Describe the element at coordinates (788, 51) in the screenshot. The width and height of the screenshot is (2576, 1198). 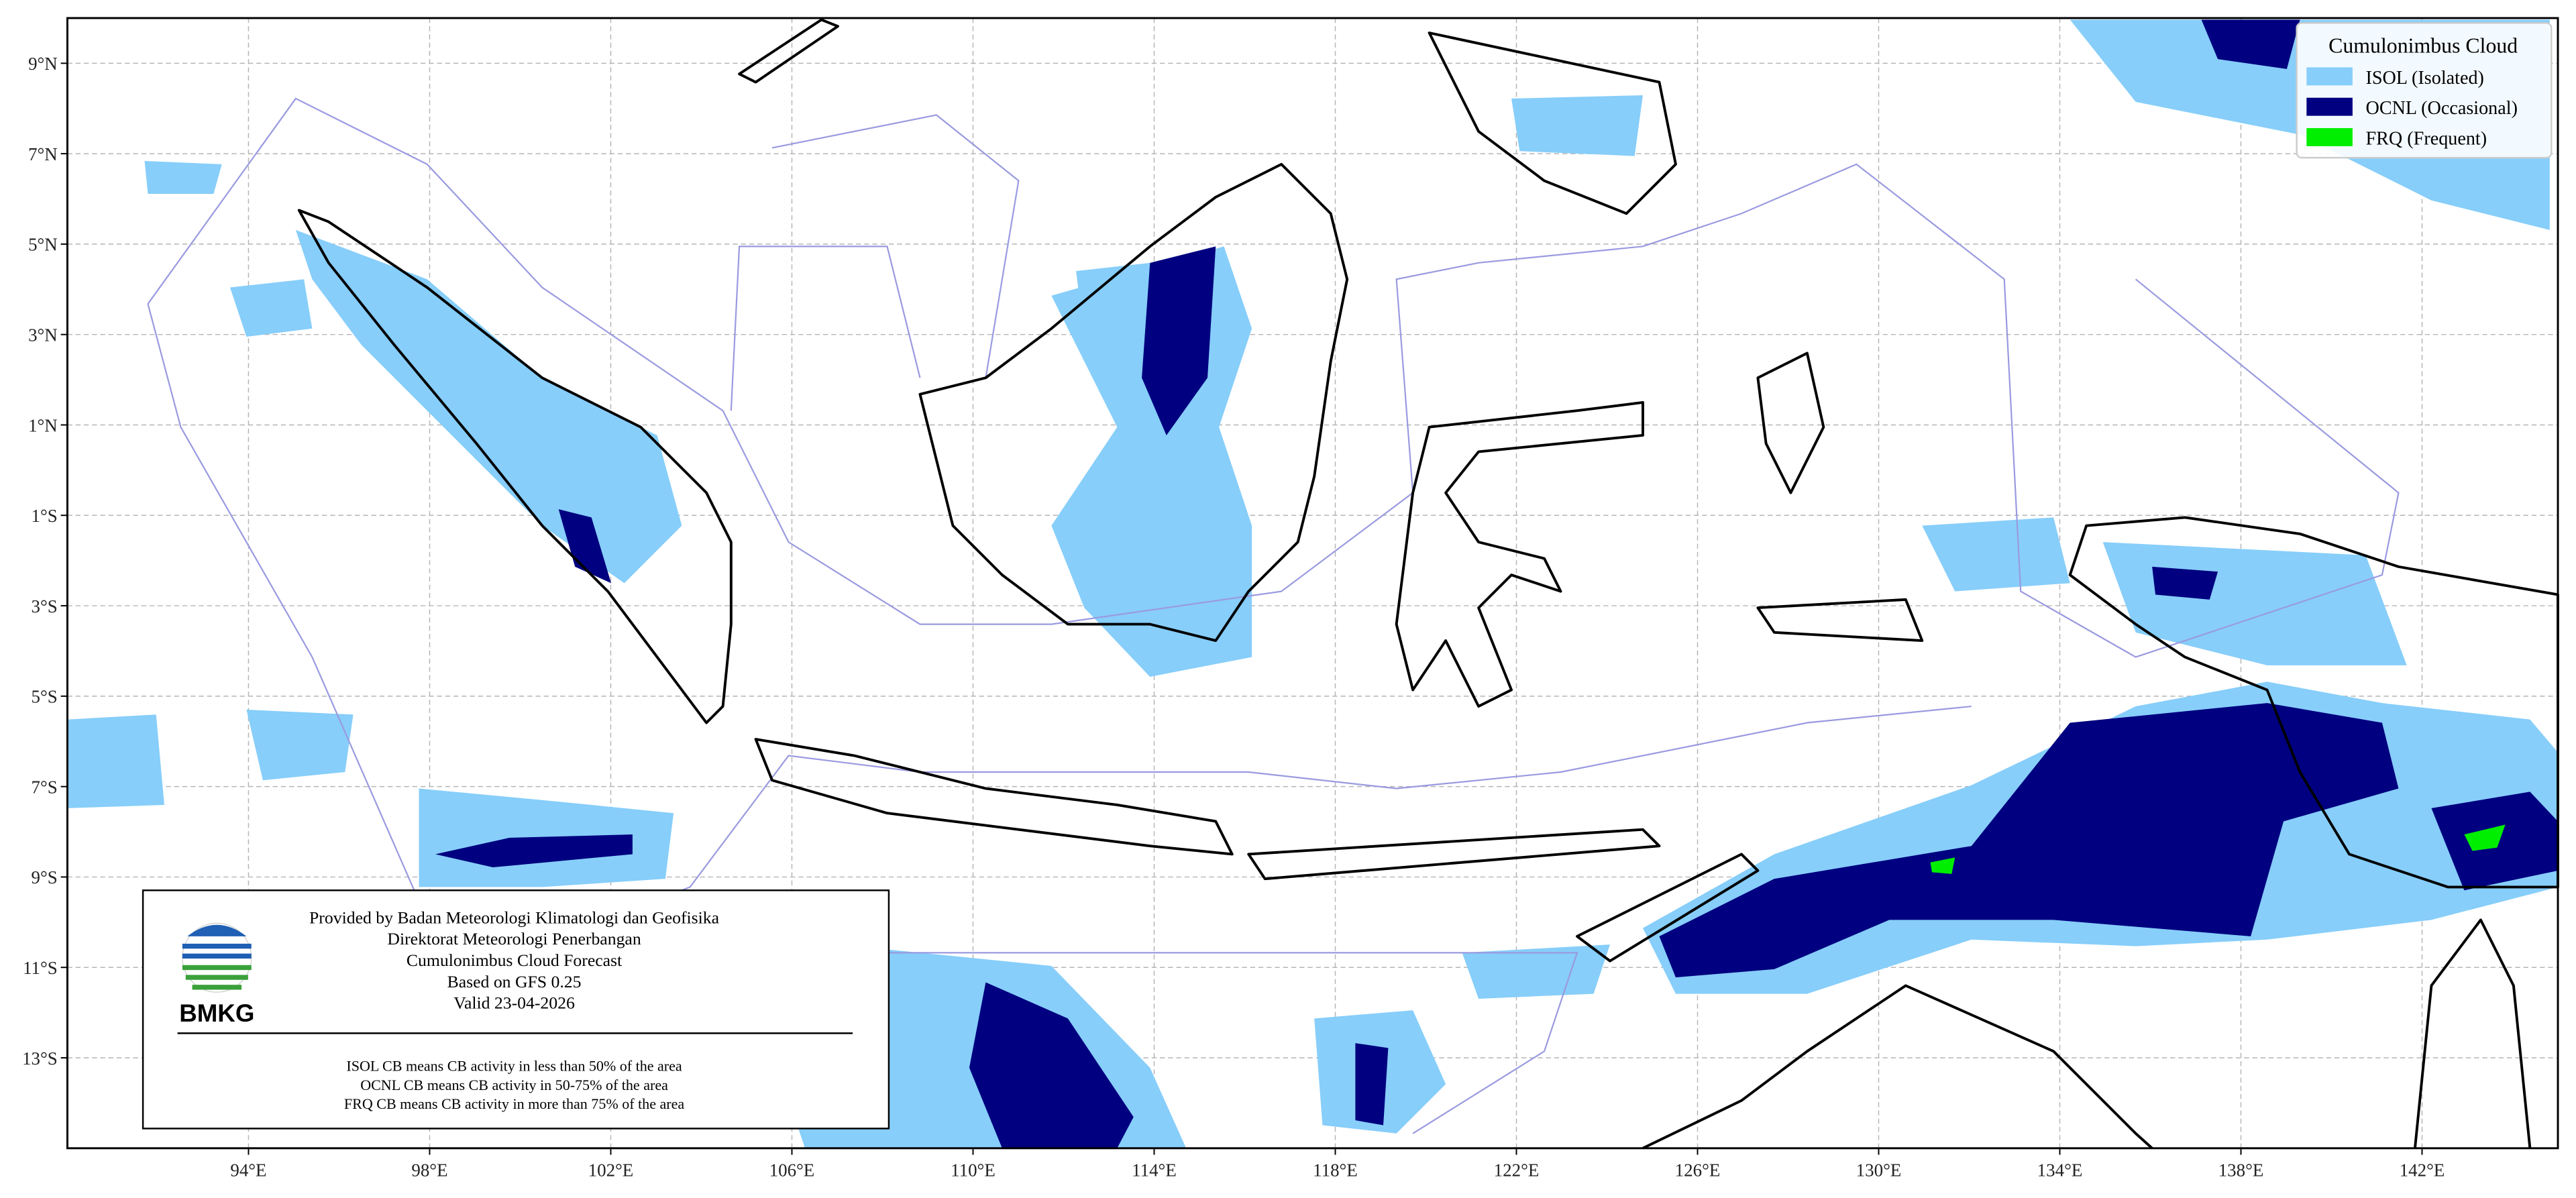
I see `coast-palawan` at that location.